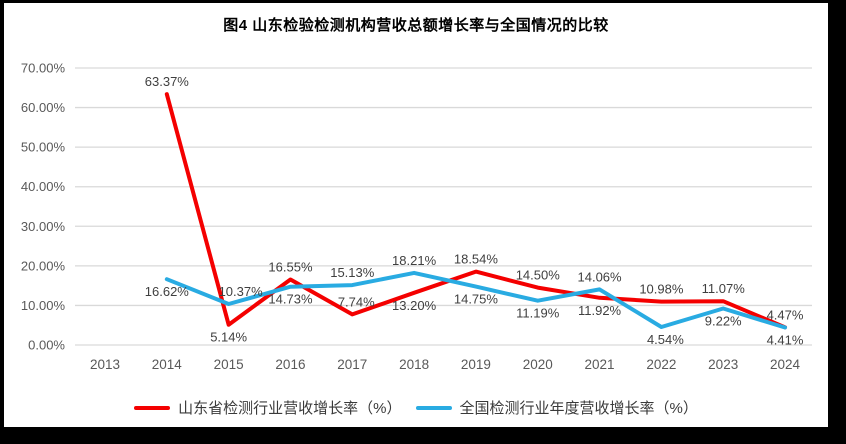 This screenshot has height=444, width=846. I want to click on data-label-national-2015: 10.37%, so click(241, 291).